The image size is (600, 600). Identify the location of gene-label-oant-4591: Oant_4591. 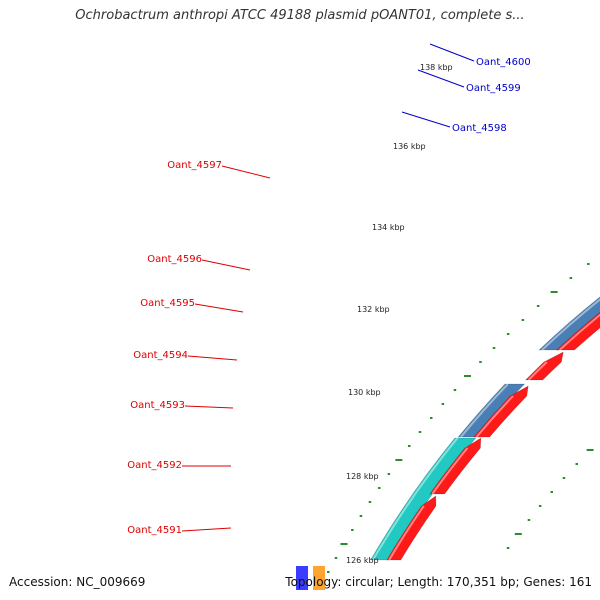
(154, 530).